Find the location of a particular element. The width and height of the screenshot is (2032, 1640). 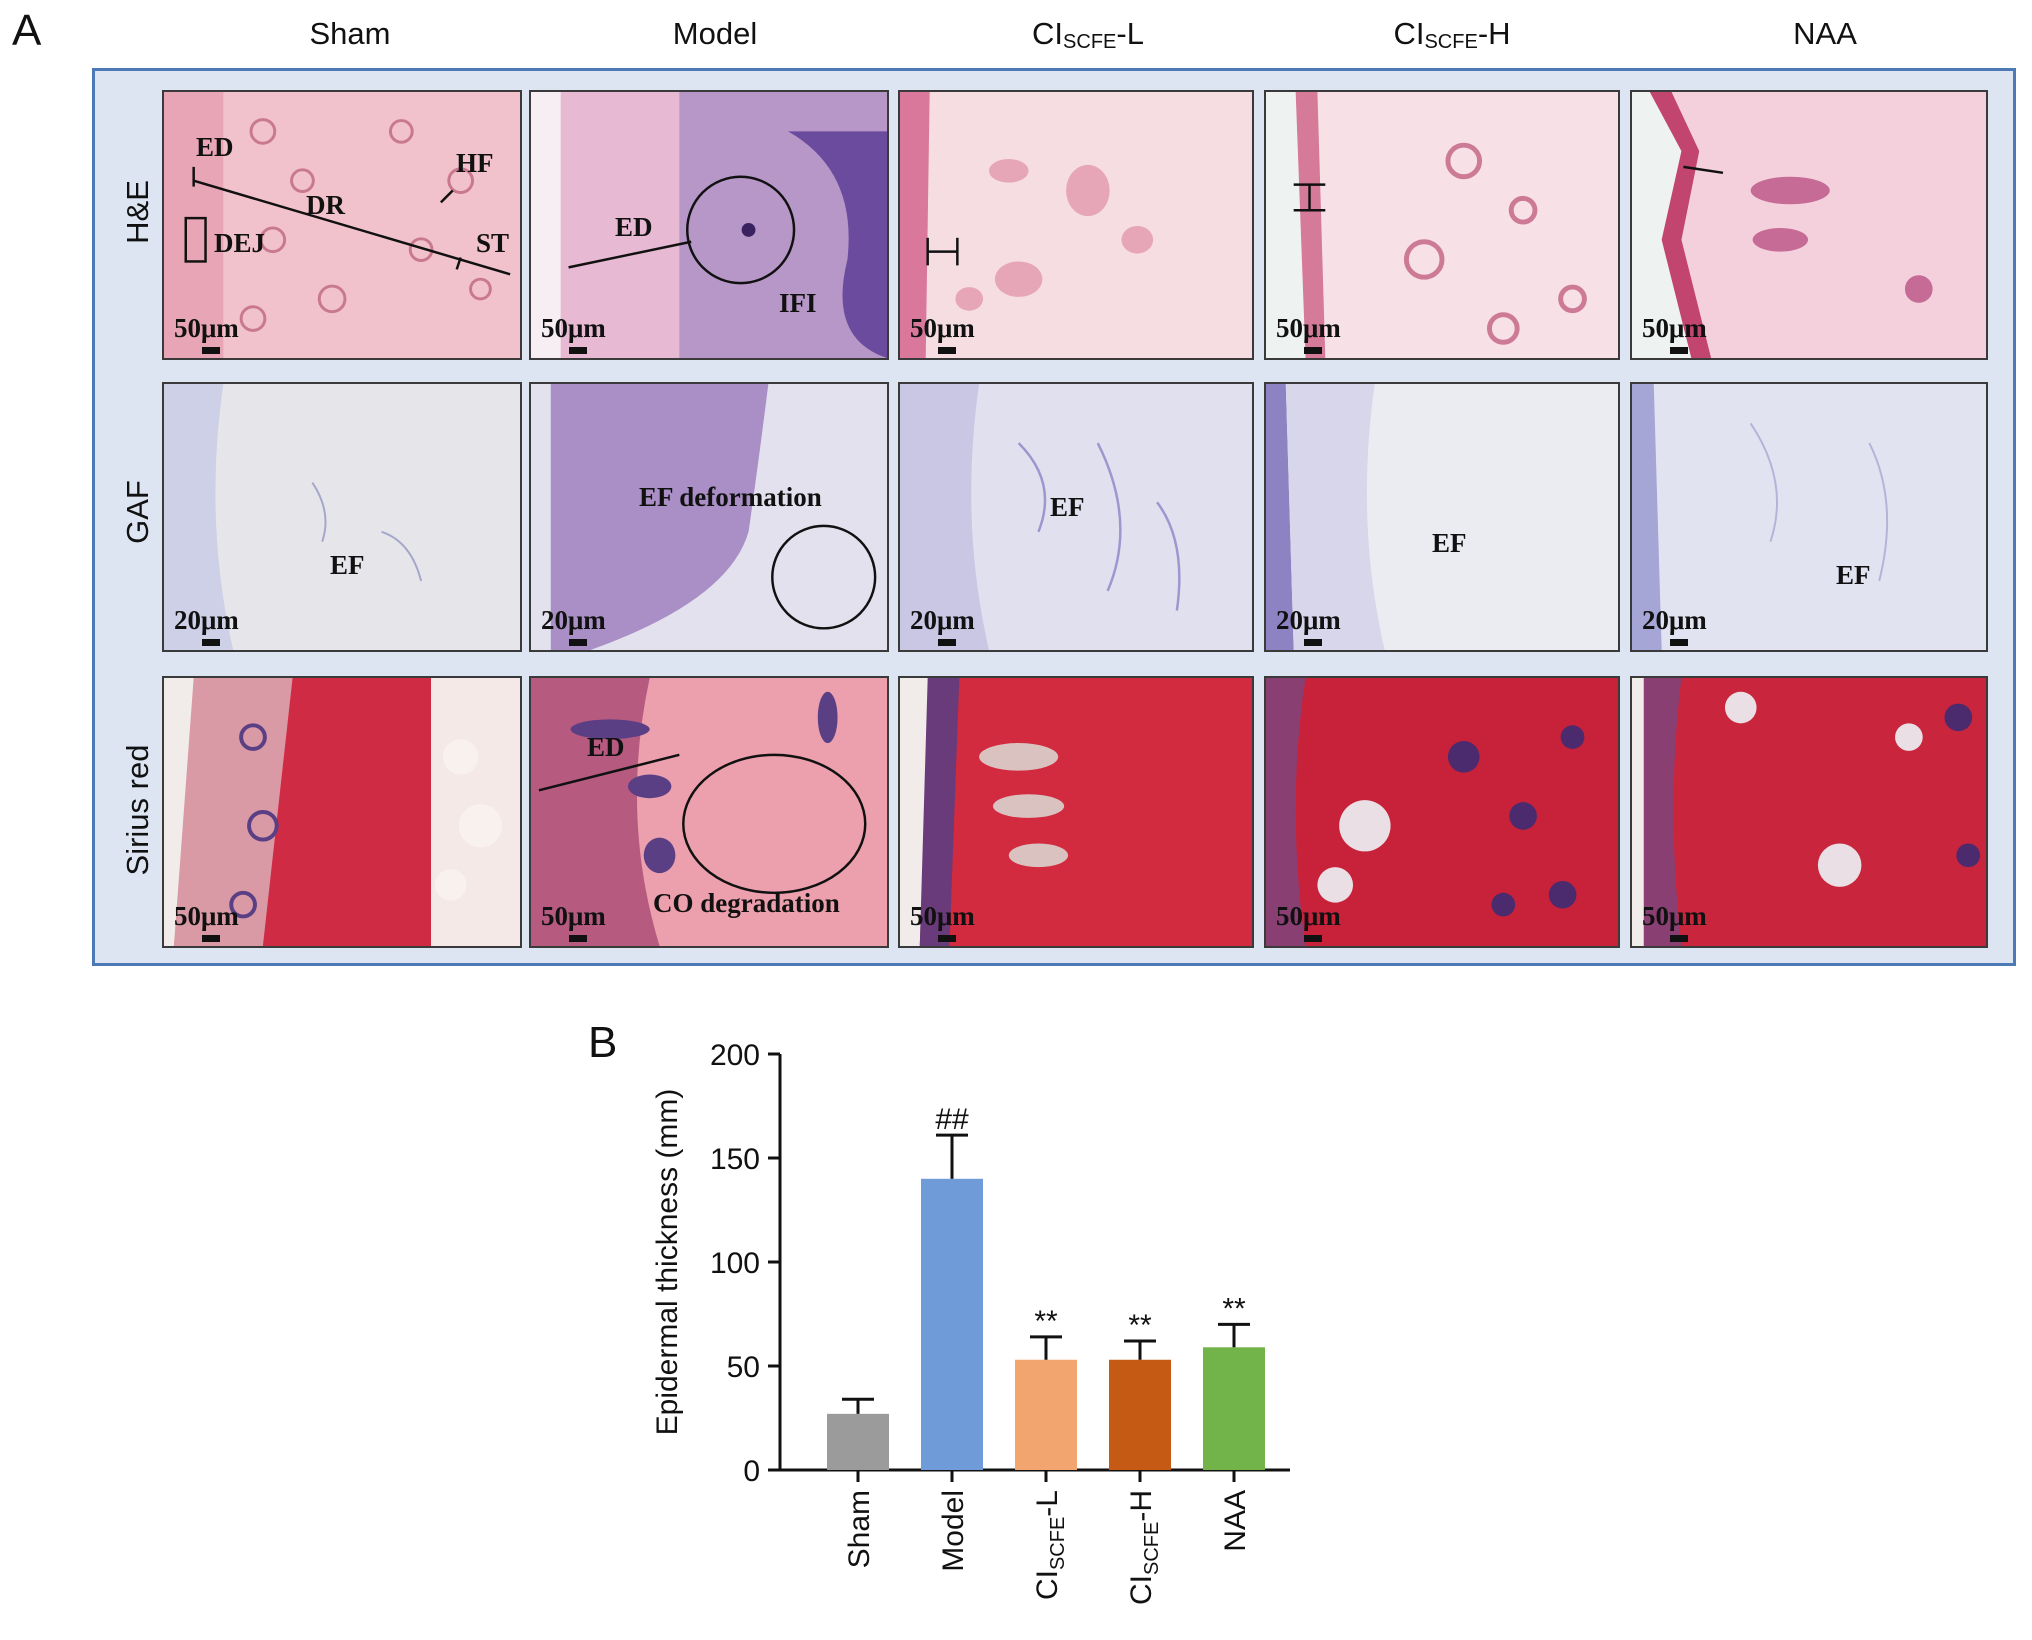

x-category-label: CISCFE-L is located at coordinates (1050, 1545).